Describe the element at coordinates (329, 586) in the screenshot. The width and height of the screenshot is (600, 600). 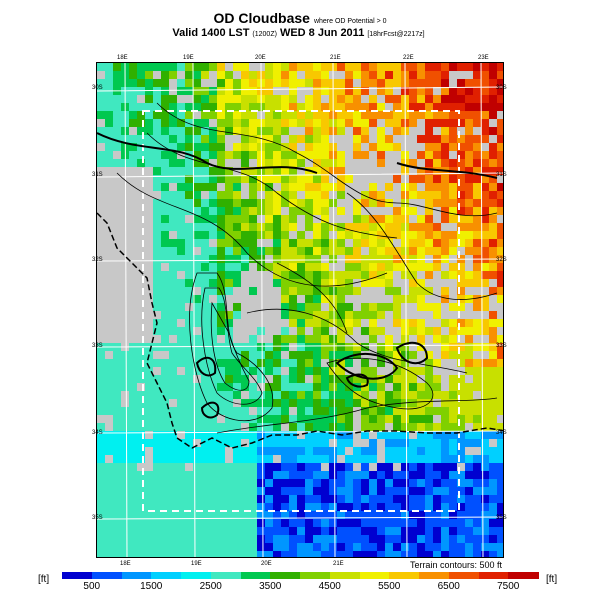
I see `colorbar-tick-label: 4500` at that location.